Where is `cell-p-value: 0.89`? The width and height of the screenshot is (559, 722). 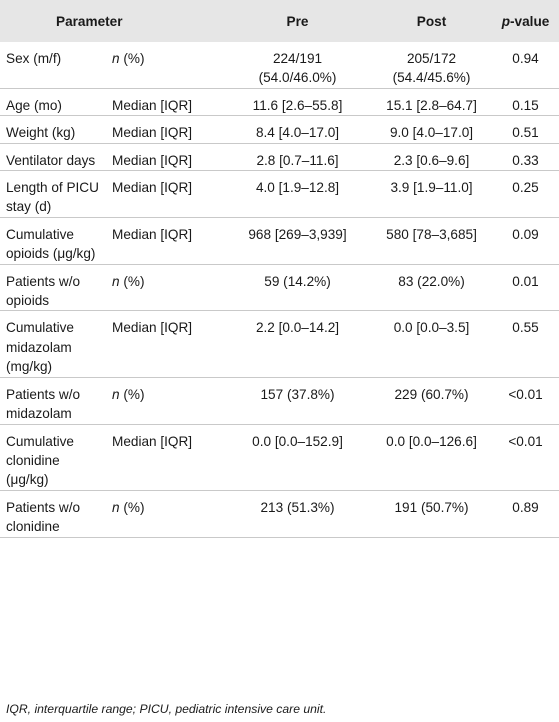 cell-p-value: 0.89 is located at coordinates (525, 507).